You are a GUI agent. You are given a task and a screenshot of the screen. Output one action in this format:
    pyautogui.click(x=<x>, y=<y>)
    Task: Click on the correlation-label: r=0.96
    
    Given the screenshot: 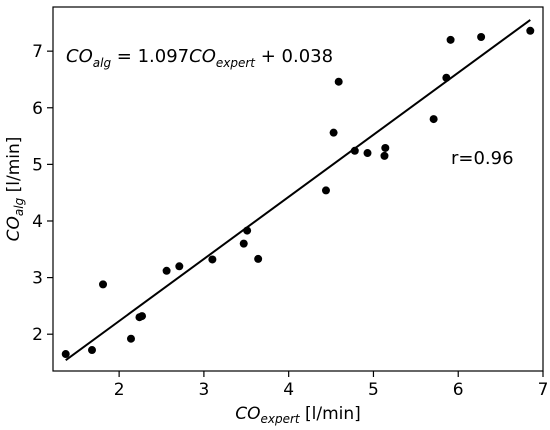 What is the action you would take?
    pyautogui.click(x=482, y=158)
    